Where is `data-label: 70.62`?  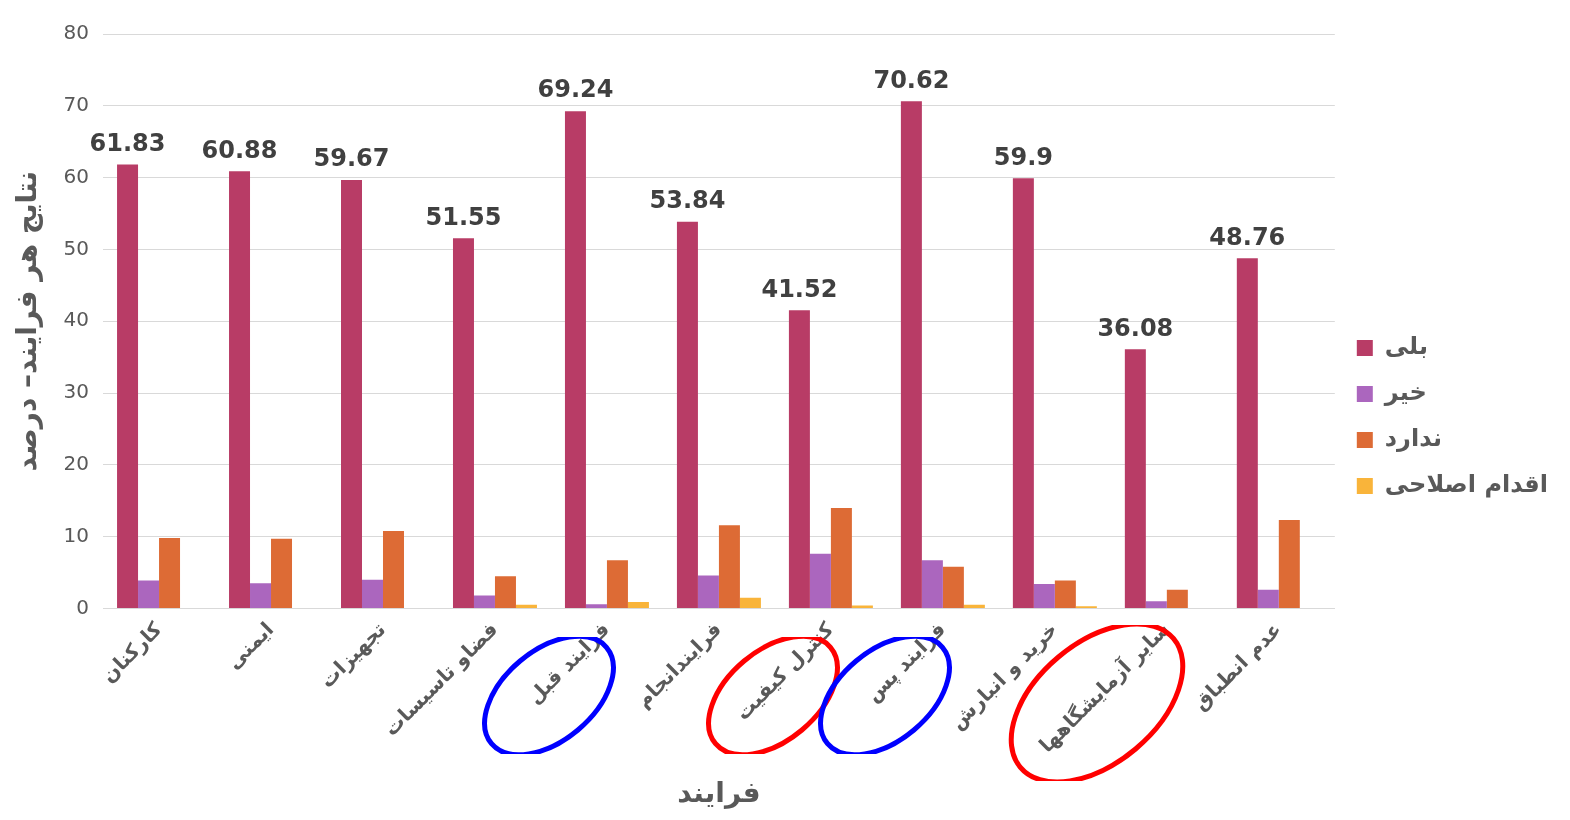 data-label: 70.62 is located at coordinates (911, 79).